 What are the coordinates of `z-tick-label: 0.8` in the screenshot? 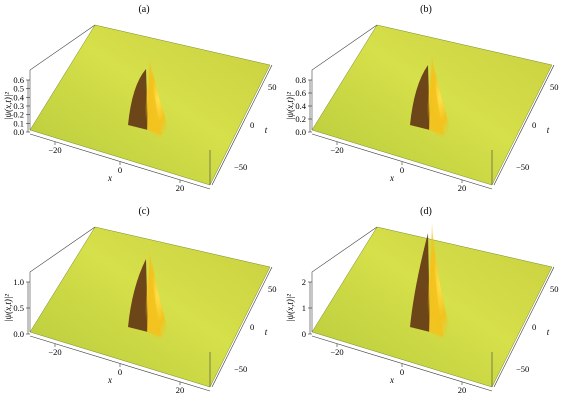 It's located at (300, 80).